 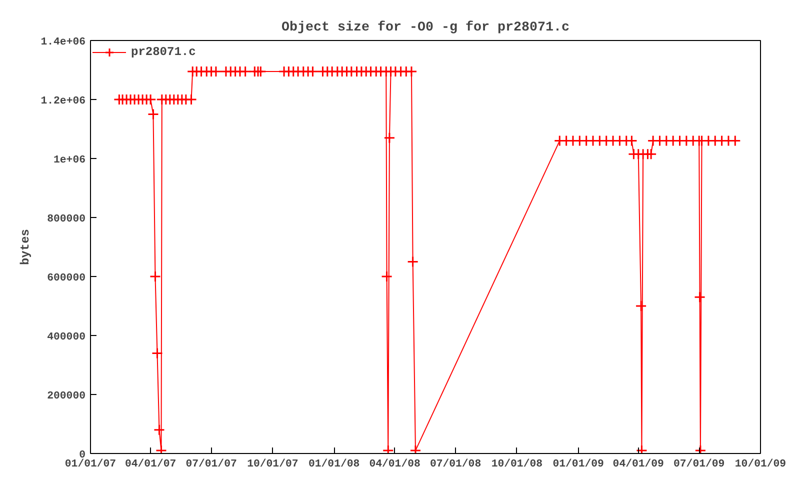 What do you see at coordinates (163, 52) in the screenshot?
I see `legend-label: pr28071.c` at bounding box center [163, 52].